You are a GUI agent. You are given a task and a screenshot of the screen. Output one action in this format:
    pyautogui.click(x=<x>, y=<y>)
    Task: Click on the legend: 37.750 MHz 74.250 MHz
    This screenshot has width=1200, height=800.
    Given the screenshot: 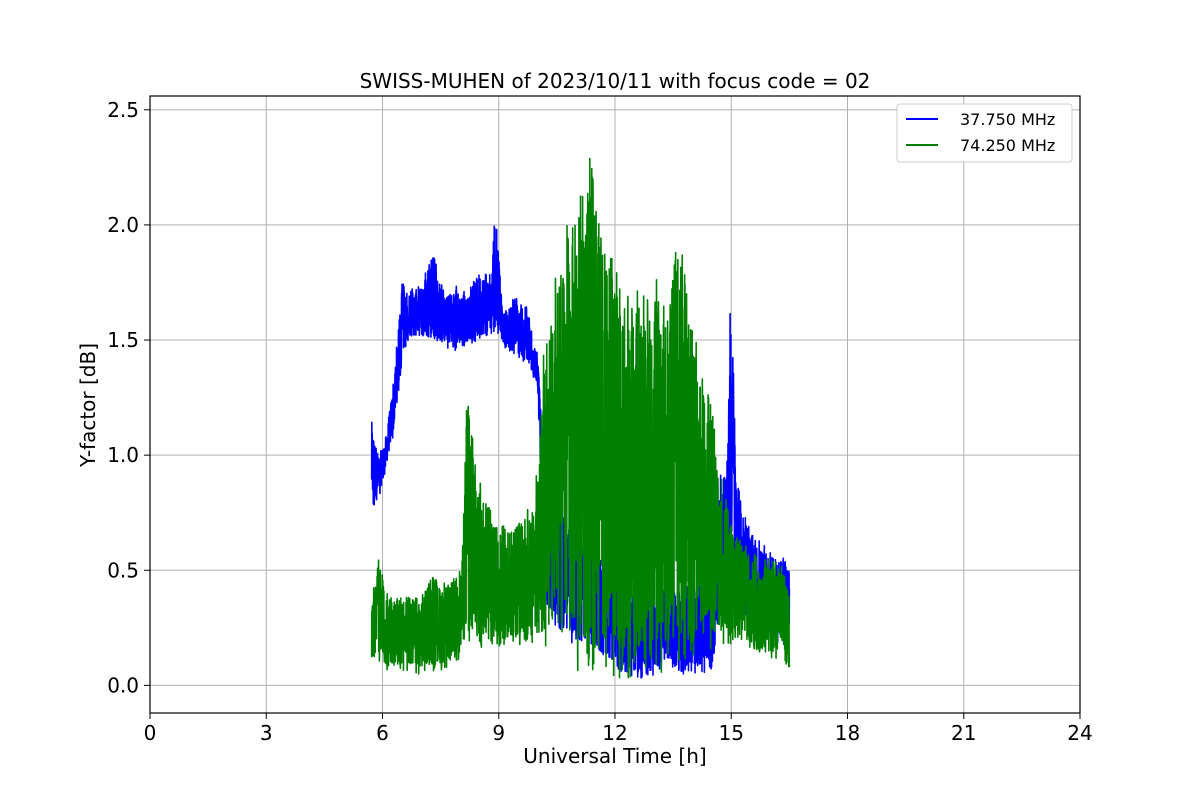 What is the action you would take?
    pyautogui.click(x=984, y=133)
    